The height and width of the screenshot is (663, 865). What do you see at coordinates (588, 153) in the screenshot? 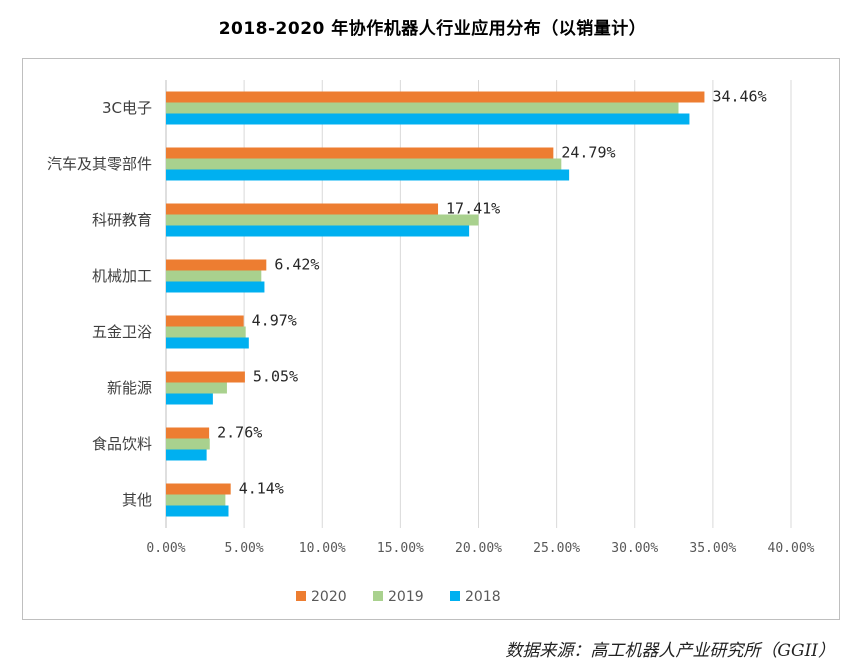
I see `data-label: 24.79%` at bounding box center [588, 153].